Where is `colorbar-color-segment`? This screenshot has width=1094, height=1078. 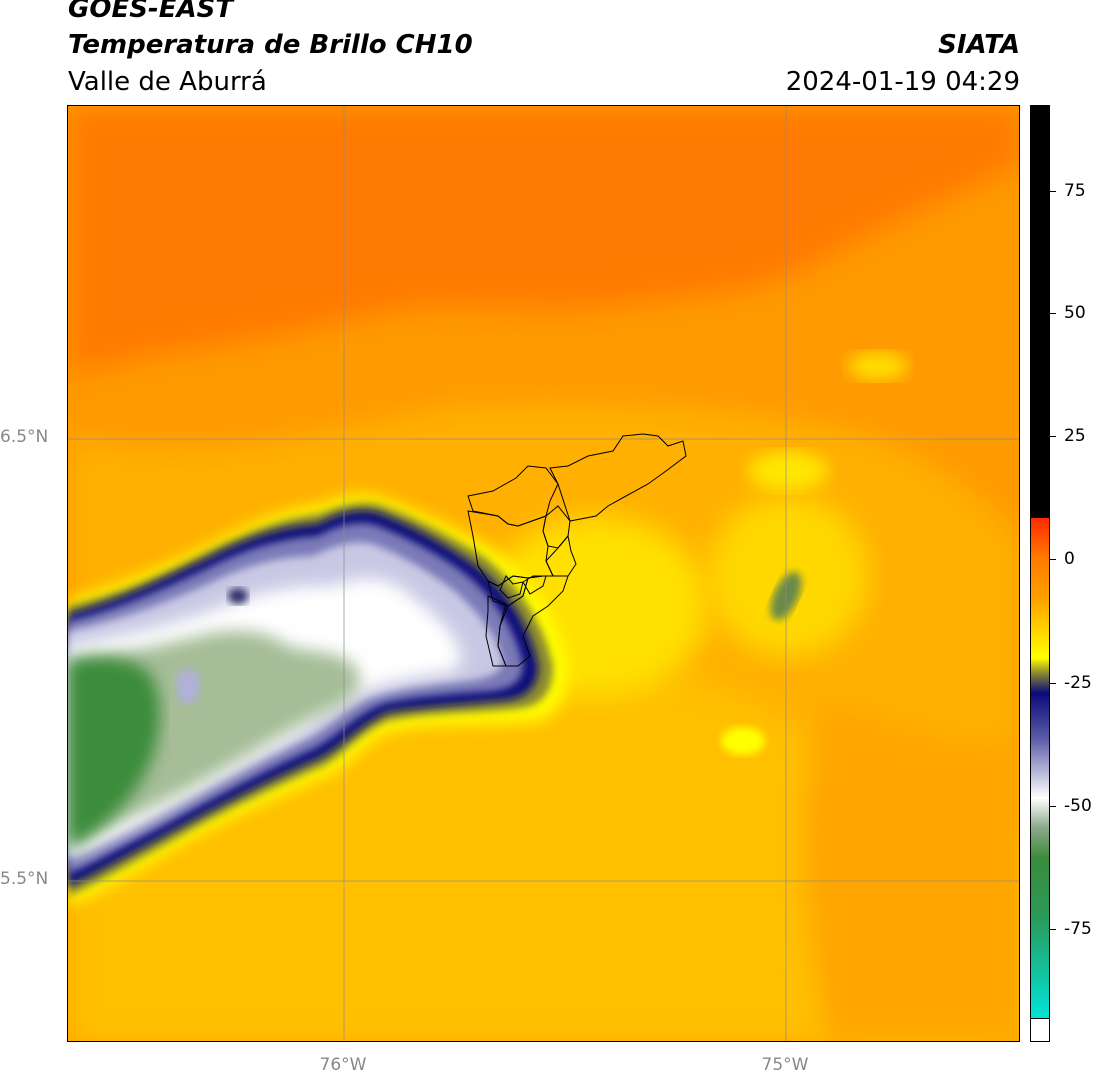
colorbar-color-segment is located at coordinates (1040, 768).